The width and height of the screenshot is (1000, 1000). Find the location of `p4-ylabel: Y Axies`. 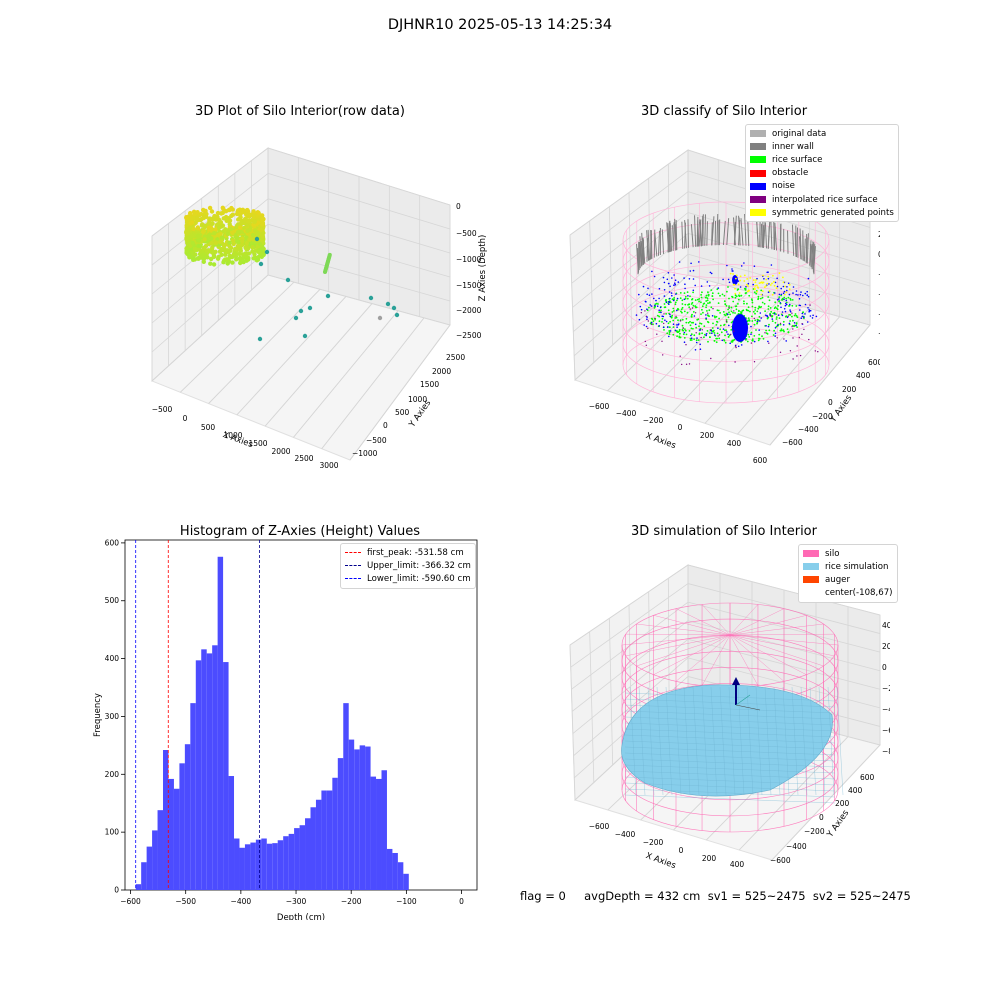

p4-ylabel: Y Axies is located at coordinates (838, 824).